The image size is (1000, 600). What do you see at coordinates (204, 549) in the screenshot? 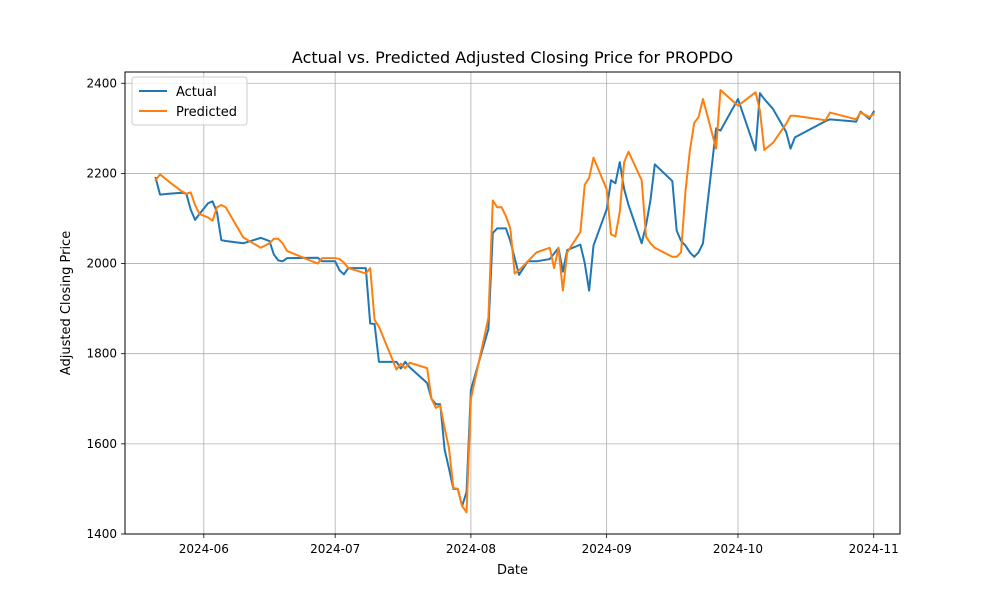
I see `x-tick-label: 2024-06` at bounding box center [204, 549].